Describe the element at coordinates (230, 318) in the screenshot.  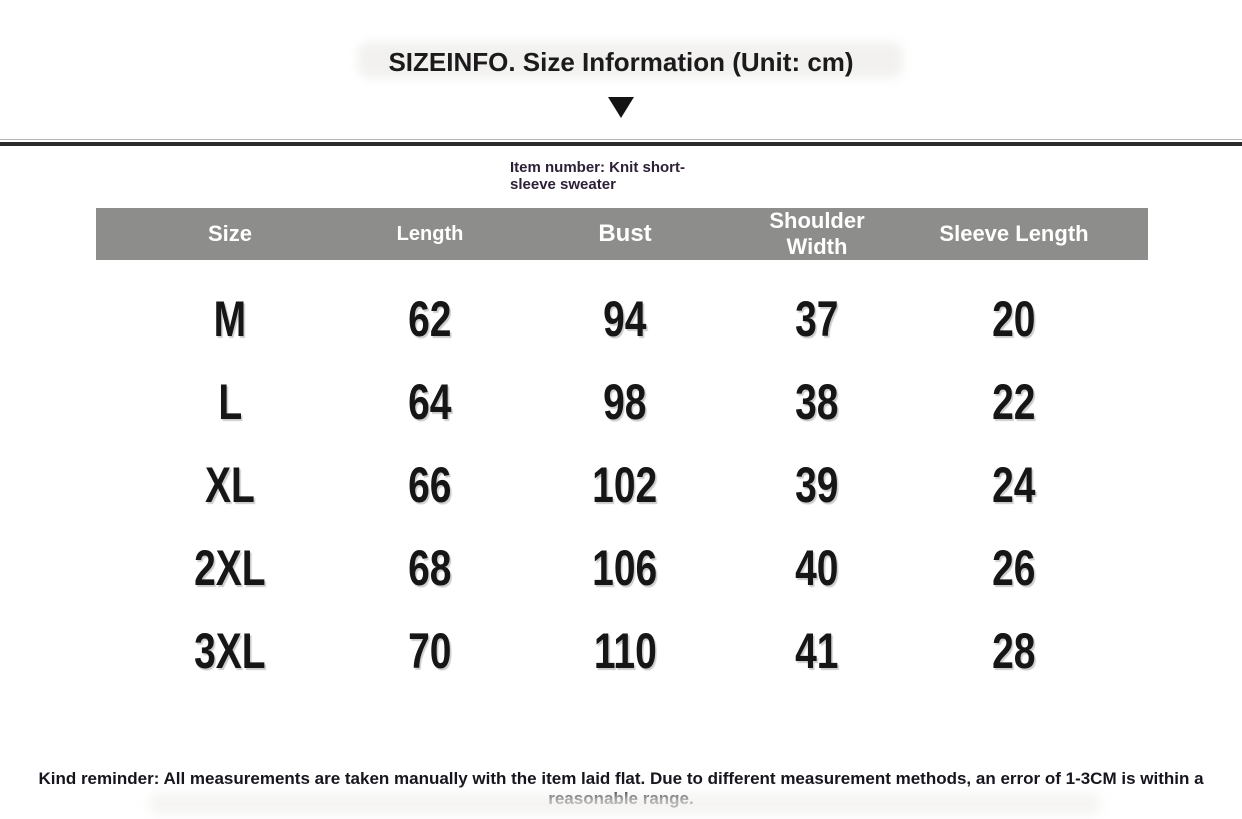
I see `cell-size: M` at that location.